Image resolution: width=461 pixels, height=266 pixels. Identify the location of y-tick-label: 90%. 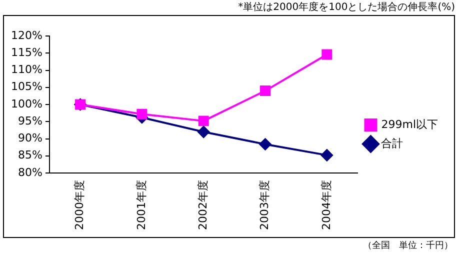
(30, 138).